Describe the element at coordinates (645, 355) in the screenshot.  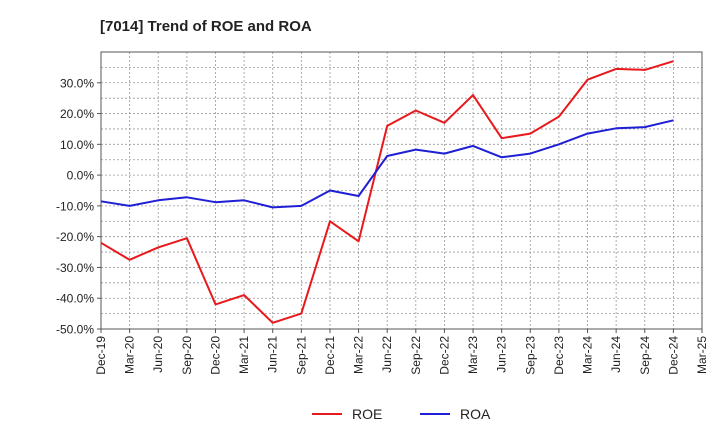
I see `x-tick-label: Sep-24` at that location.